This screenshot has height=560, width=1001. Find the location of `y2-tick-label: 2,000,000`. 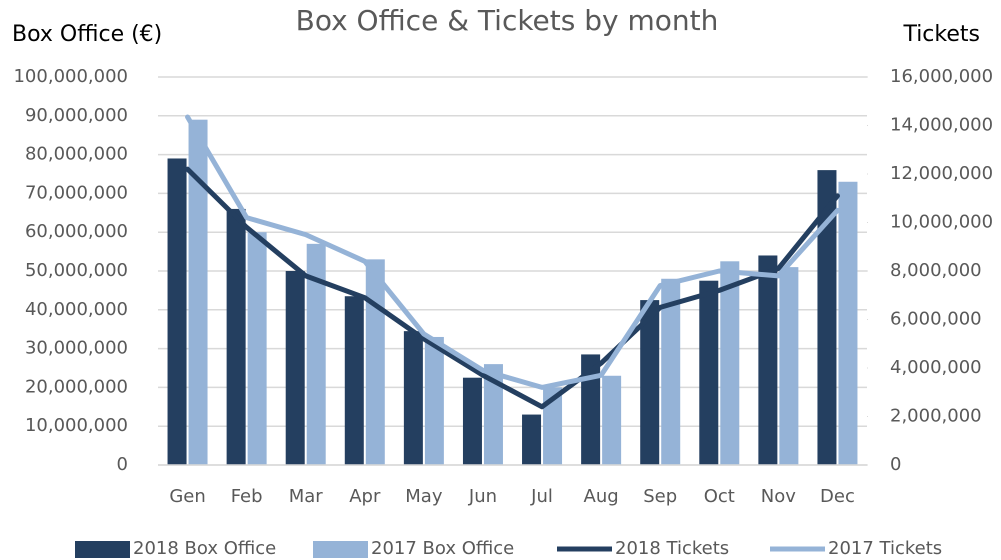

y2-tick-label: 2,000,000 is located at coordinates (936, 416).